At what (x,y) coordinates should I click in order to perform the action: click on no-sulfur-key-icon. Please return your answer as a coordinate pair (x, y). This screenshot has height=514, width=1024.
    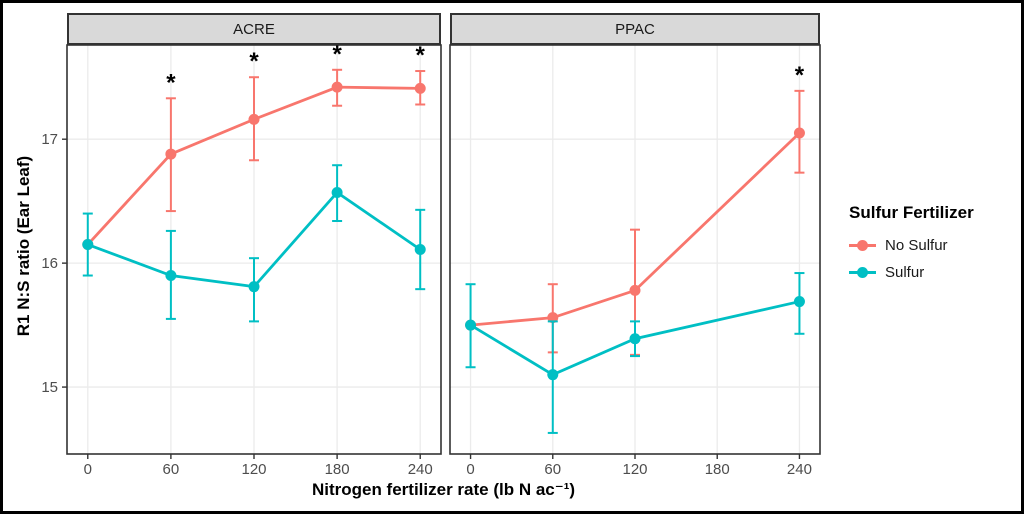
    Looking at the image, I should click on (862, 246).